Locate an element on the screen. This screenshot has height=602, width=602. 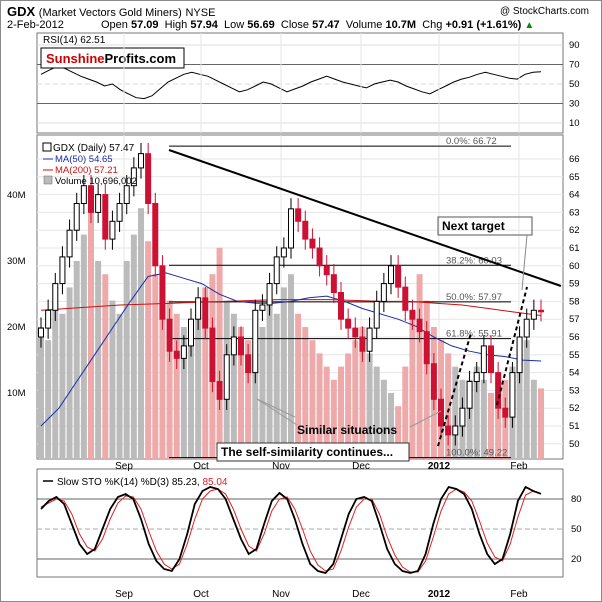
copyright: @ StockCharts.com is located at coordinates (544, 11).